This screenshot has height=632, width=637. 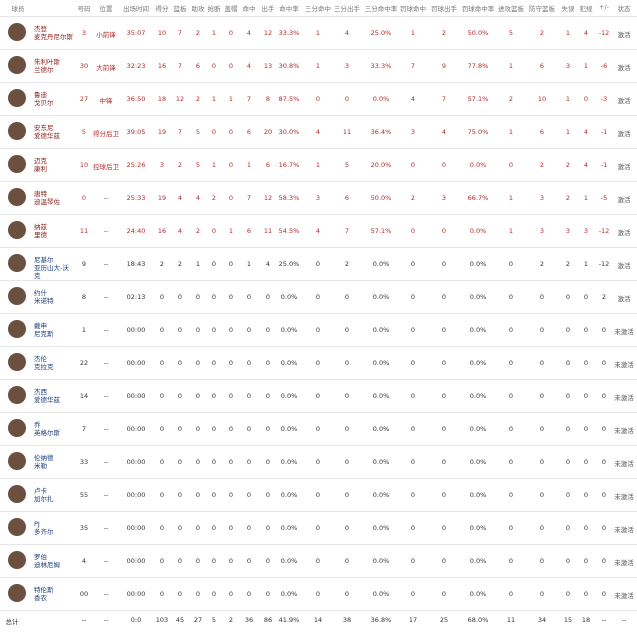 I want to click on player-name: 安东尼 爱德华兹, so click(x=54, y=132).